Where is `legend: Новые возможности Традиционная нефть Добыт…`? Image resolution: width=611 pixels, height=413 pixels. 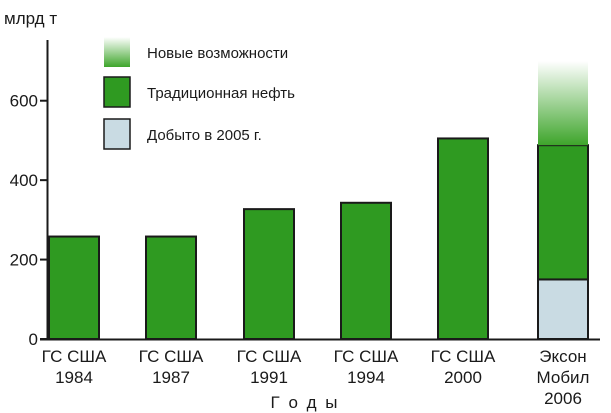 legend: Новые возможности Традиционная нефть Добыт… is located at coordinates (199, 93).